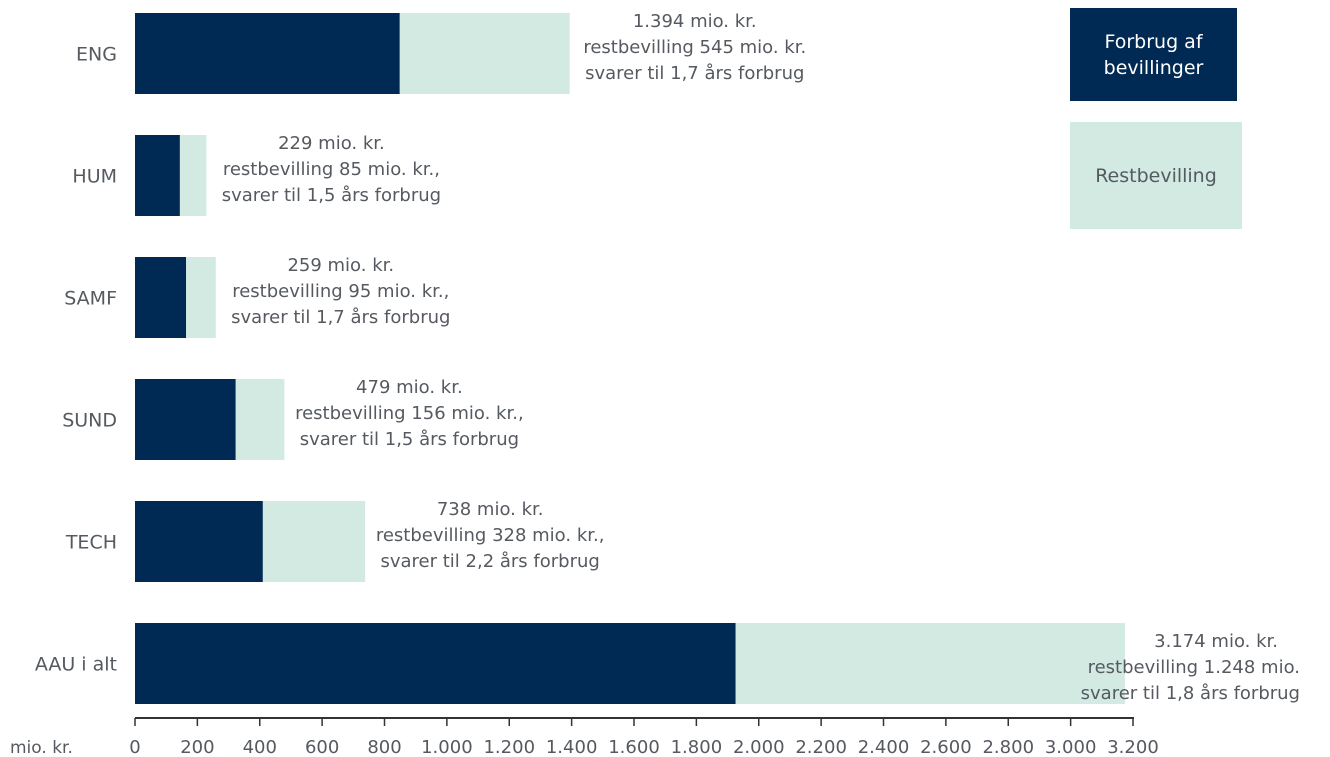 This screenshot has height=757, width=1330. I want to click on x-tick-label: 3.000, so click(1071, 747).